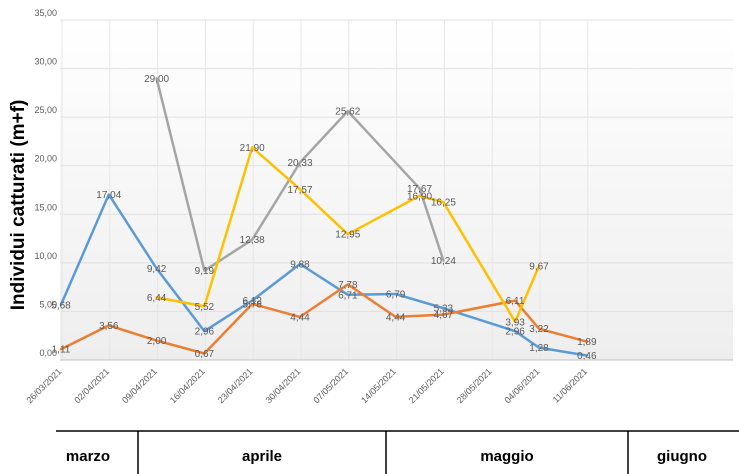 The width and height of the screenshot is (739, 474). Describe the element at coordinates (300, 265) in the screenshot. I see `data-label: 9,88` at that location.